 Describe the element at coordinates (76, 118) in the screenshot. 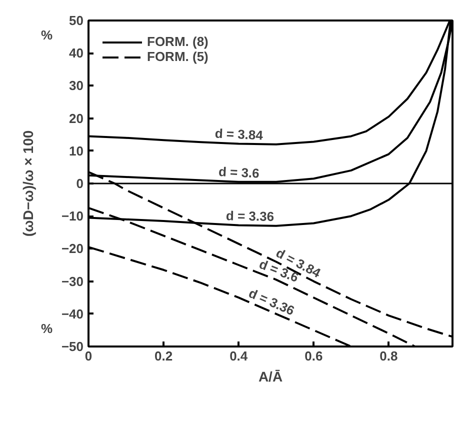

I see `y-tick-label: 20` at that location.